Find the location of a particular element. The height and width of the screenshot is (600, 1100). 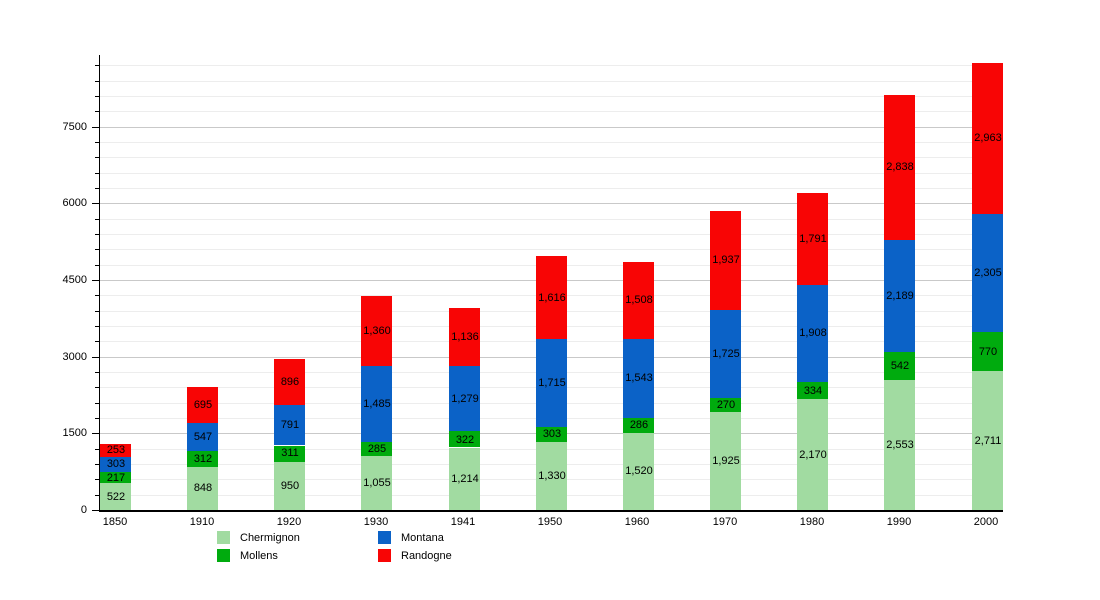

bar-value-label: 2,838 is located at coordinates (900, 167).